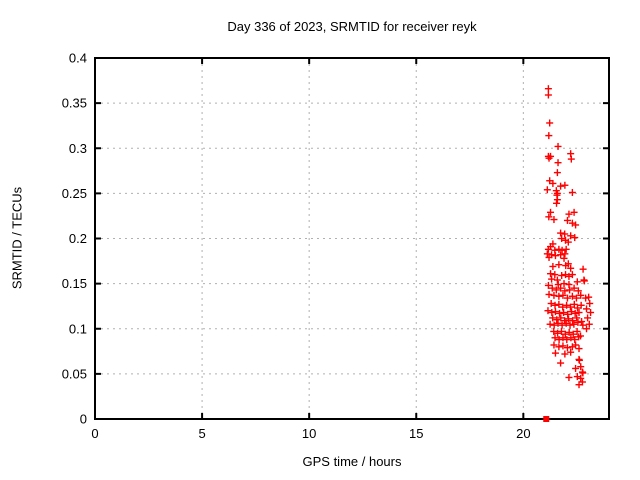 This screenshot has width=640, height=480. What do you see at coordinates (74, 193) in the screenshot?
I see `y-tick-label: 0.25` at bounding box center [74, 193].